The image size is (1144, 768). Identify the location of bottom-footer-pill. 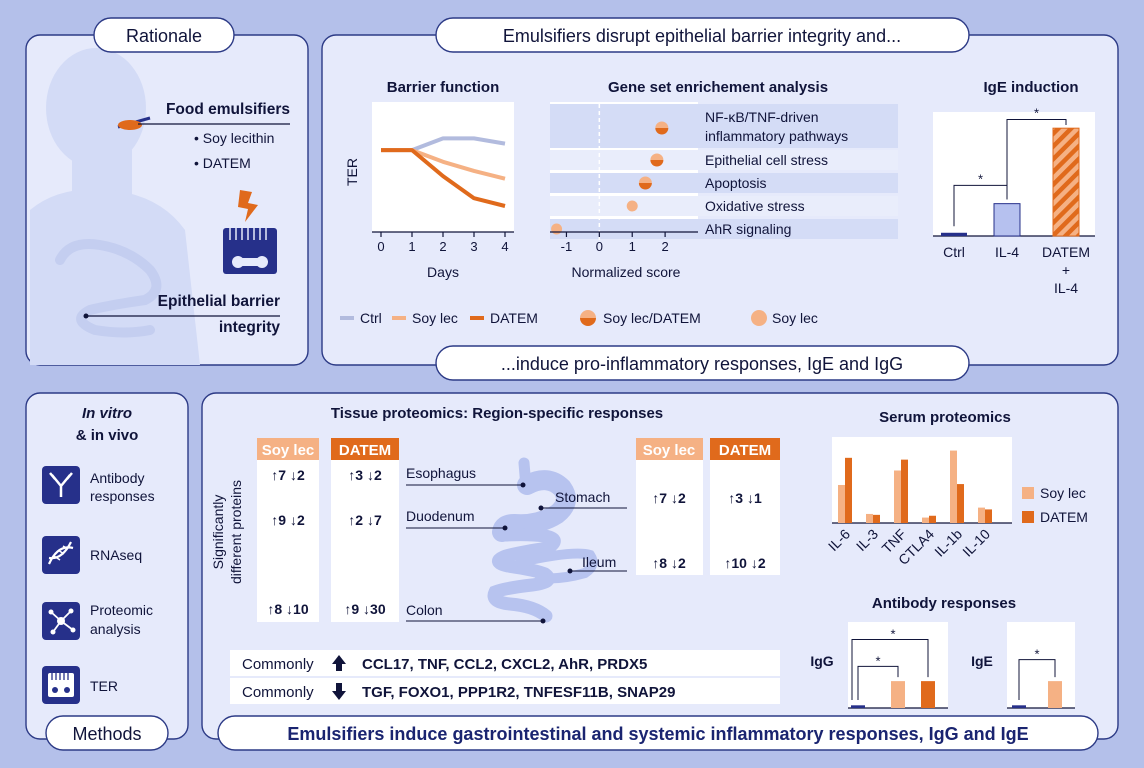
(658, 733).